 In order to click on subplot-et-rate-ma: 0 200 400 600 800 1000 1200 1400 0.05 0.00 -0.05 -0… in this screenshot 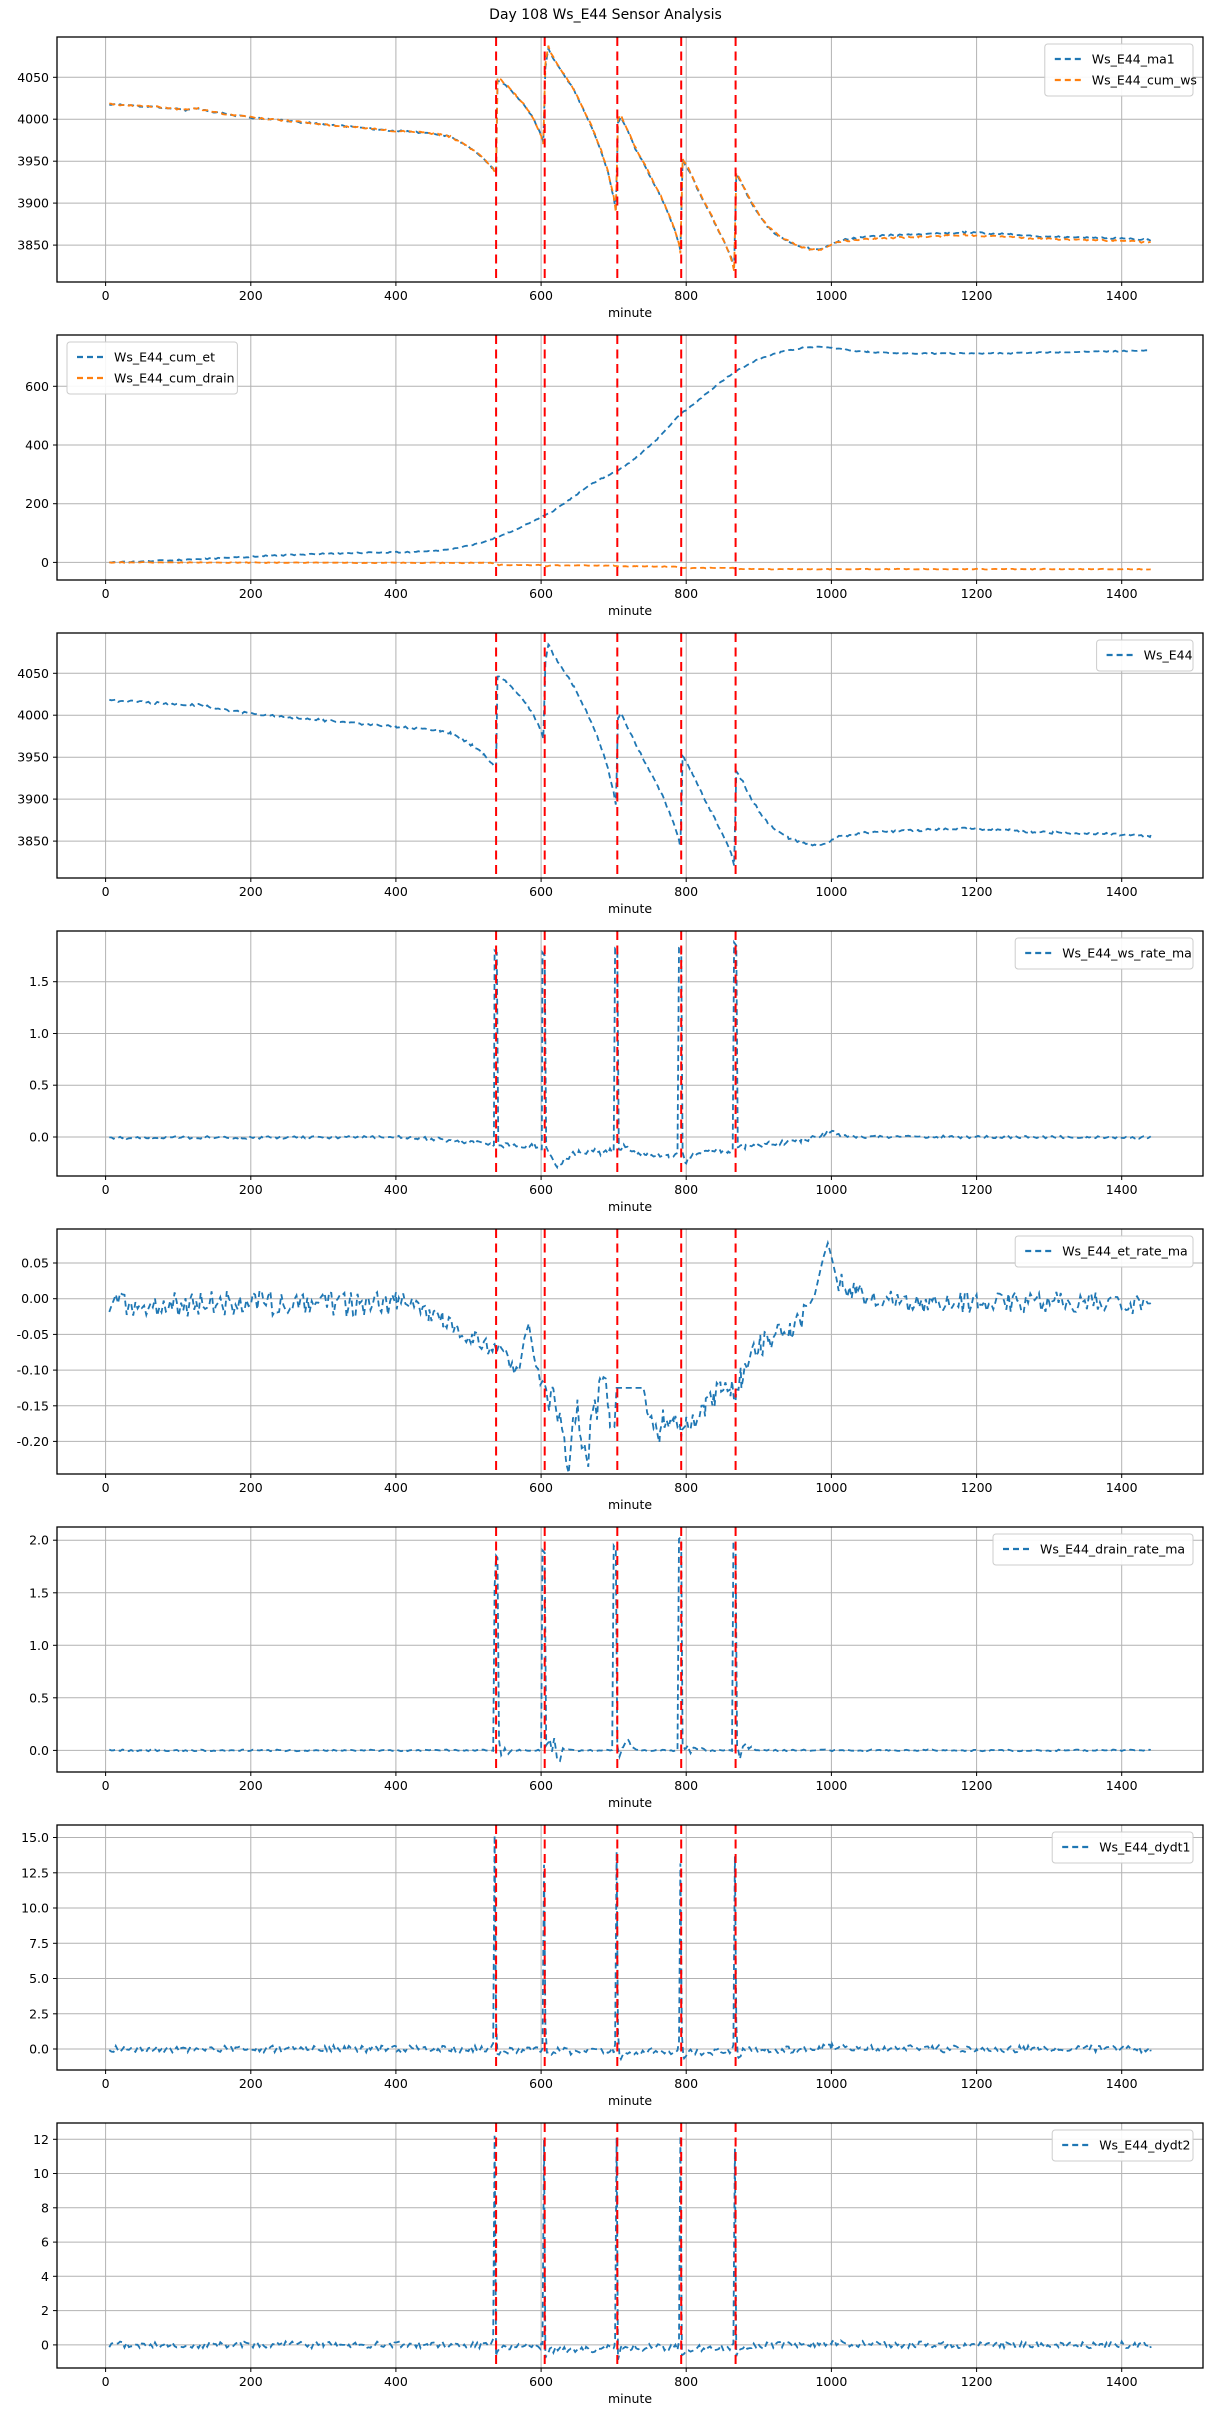, I will do `click(605, 1367)`.